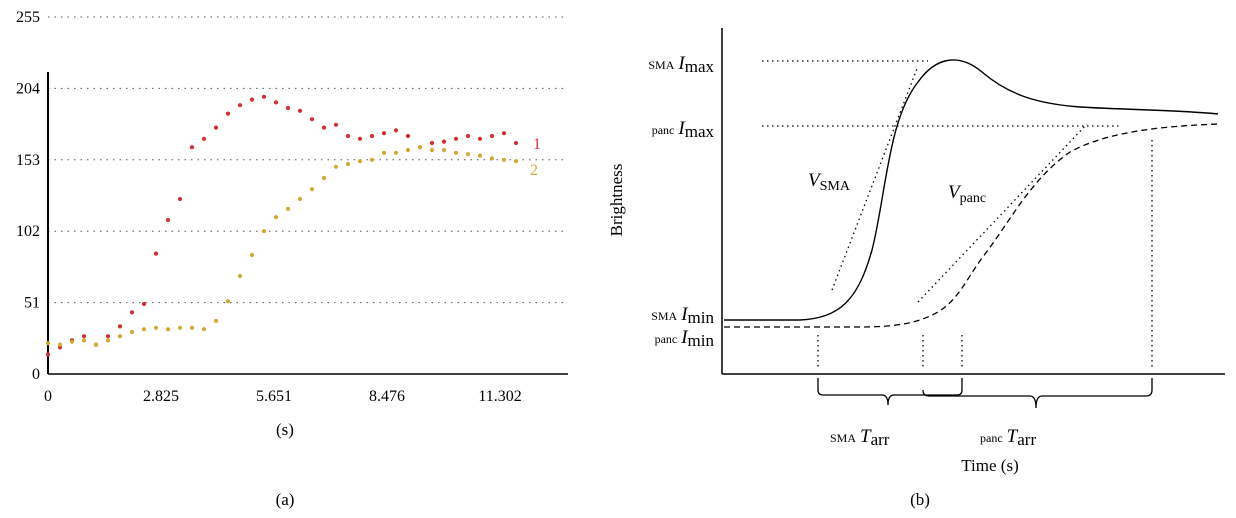 The image size is (1236, 518). What do you see at coordinates (967, 194) in the screenshot?
I see `v-panc-label: Vpanc` at bounding box center [967, 194].